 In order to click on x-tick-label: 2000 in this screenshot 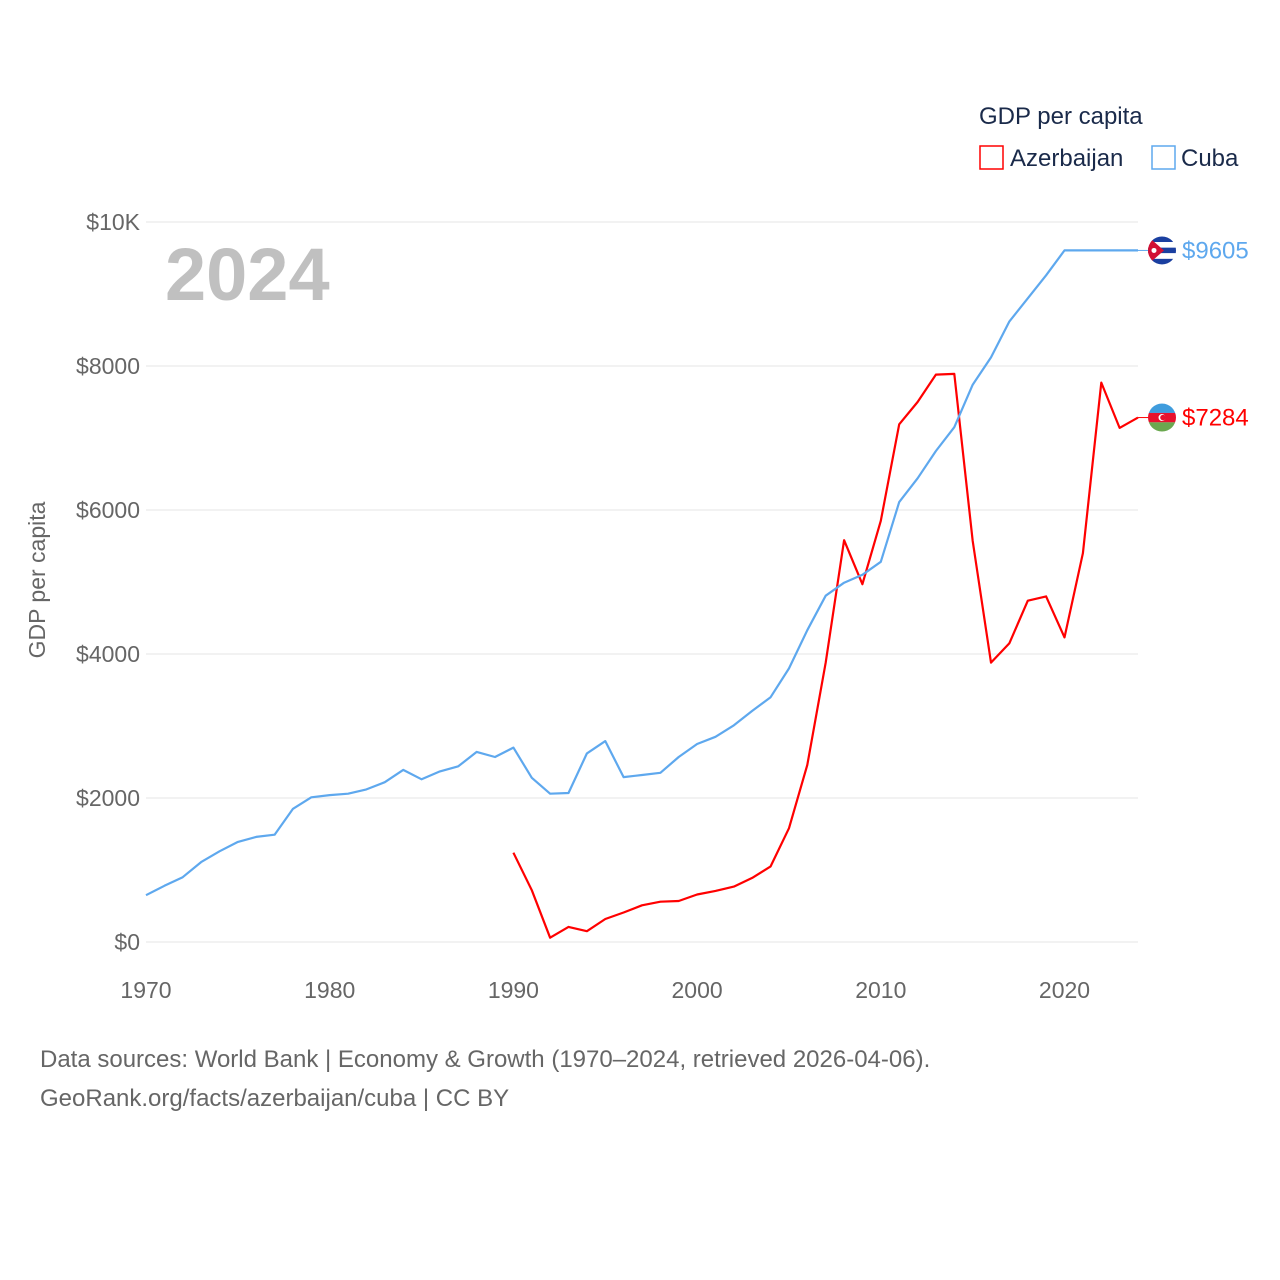, I will do `click(697, 990)`.